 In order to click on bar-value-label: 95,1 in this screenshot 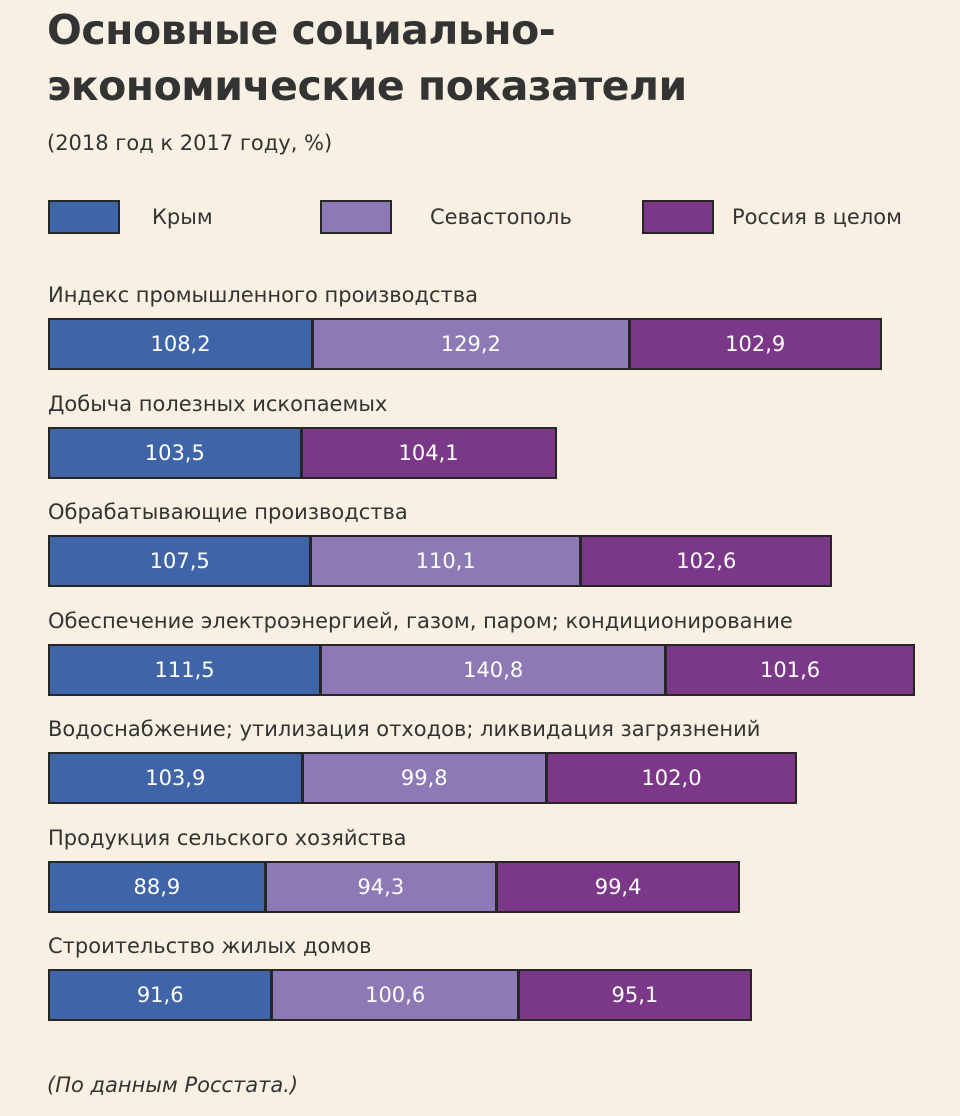, I will do `click(635, 995)`.